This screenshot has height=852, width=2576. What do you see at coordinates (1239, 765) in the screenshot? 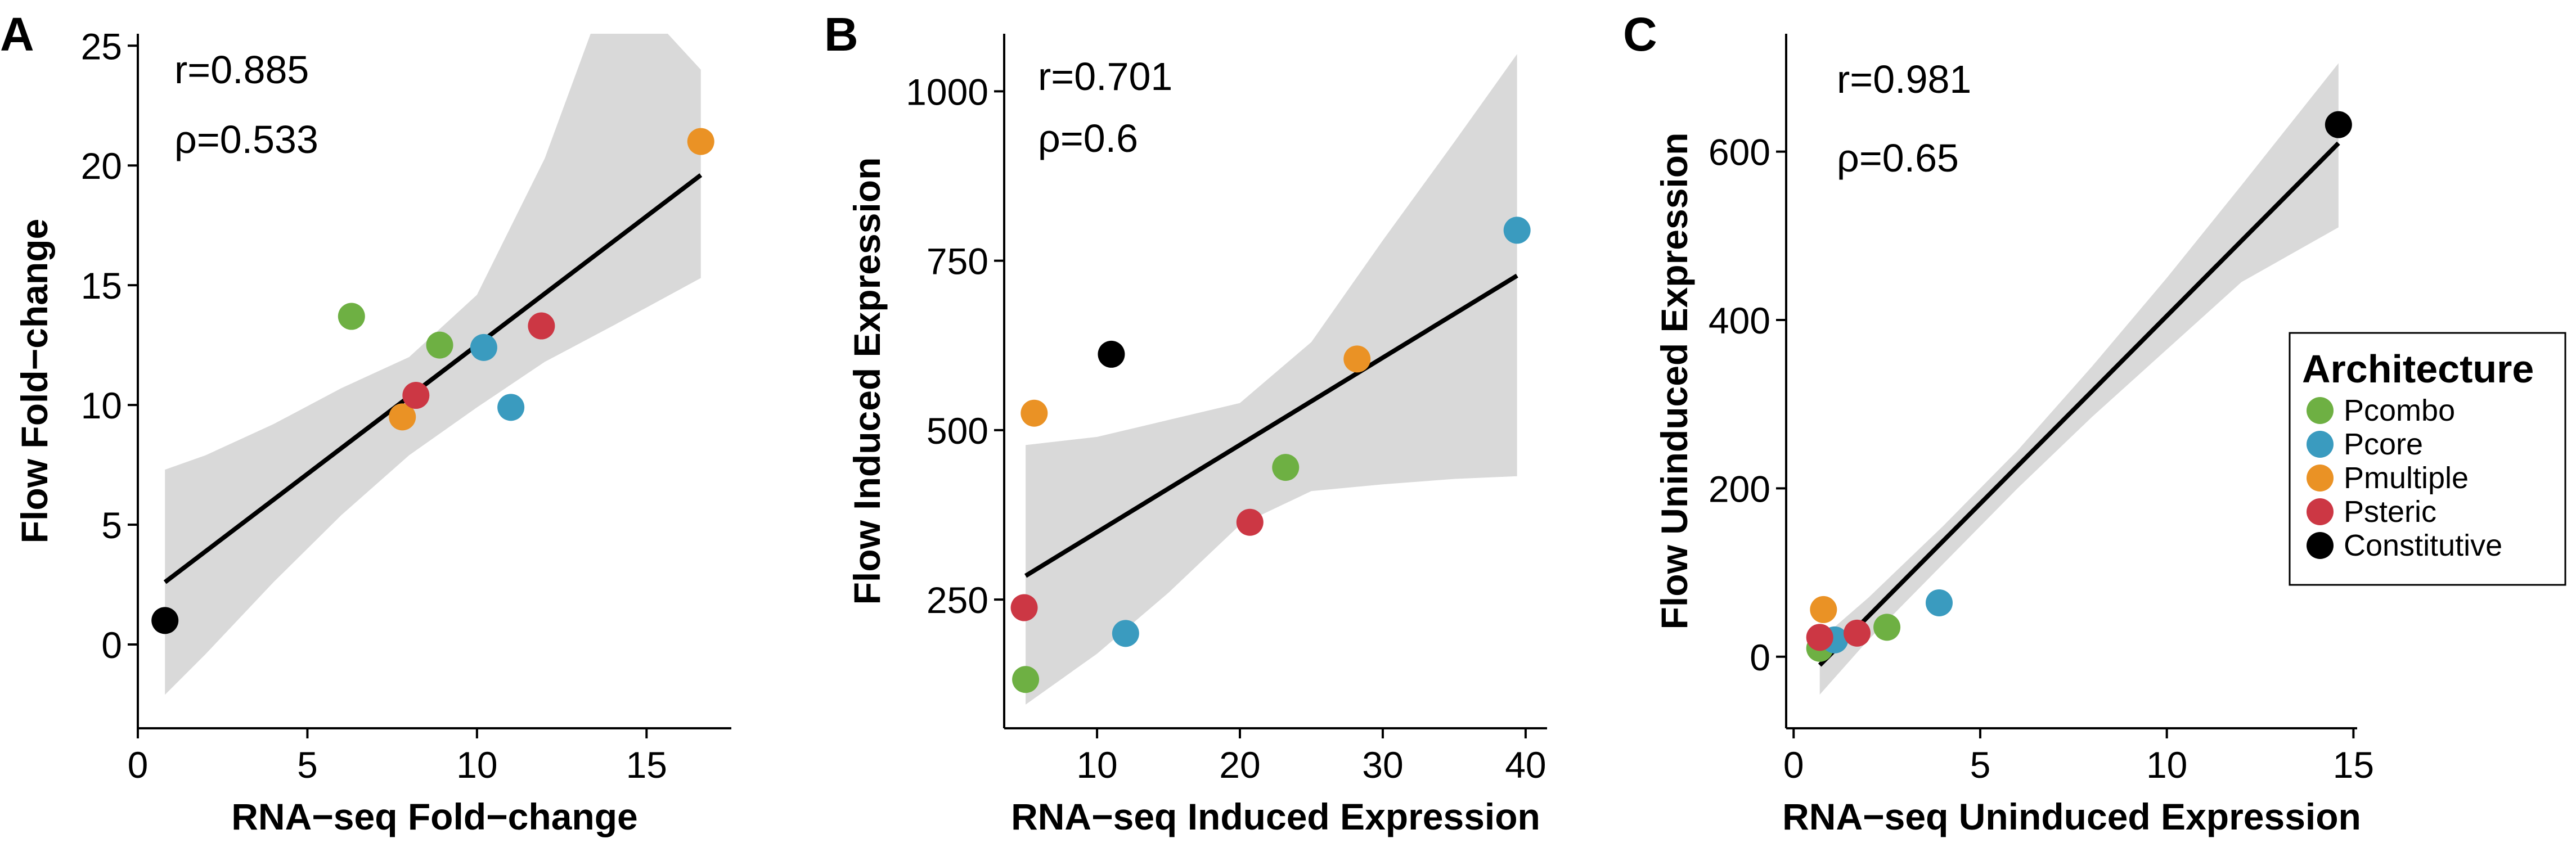
I see `x-tick-label: 20` at bounding box center [1239, 765].